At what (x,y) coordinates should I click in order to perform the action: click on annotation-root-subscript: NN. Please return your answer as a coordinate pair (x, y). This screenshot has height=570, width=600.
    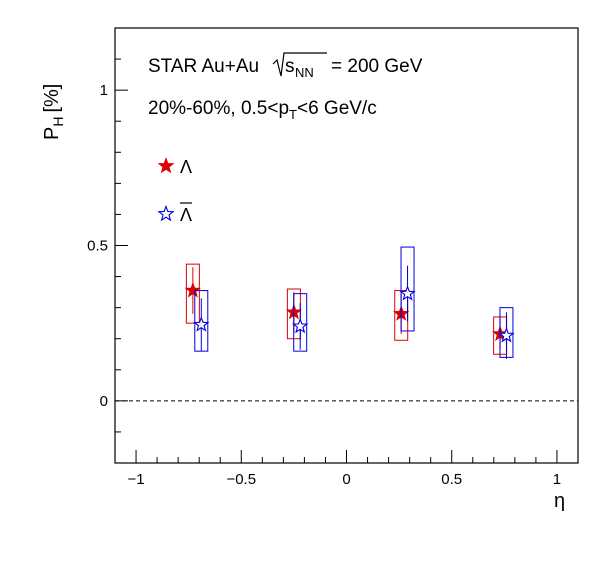
    Looking at the image, I should click on (304, 72).